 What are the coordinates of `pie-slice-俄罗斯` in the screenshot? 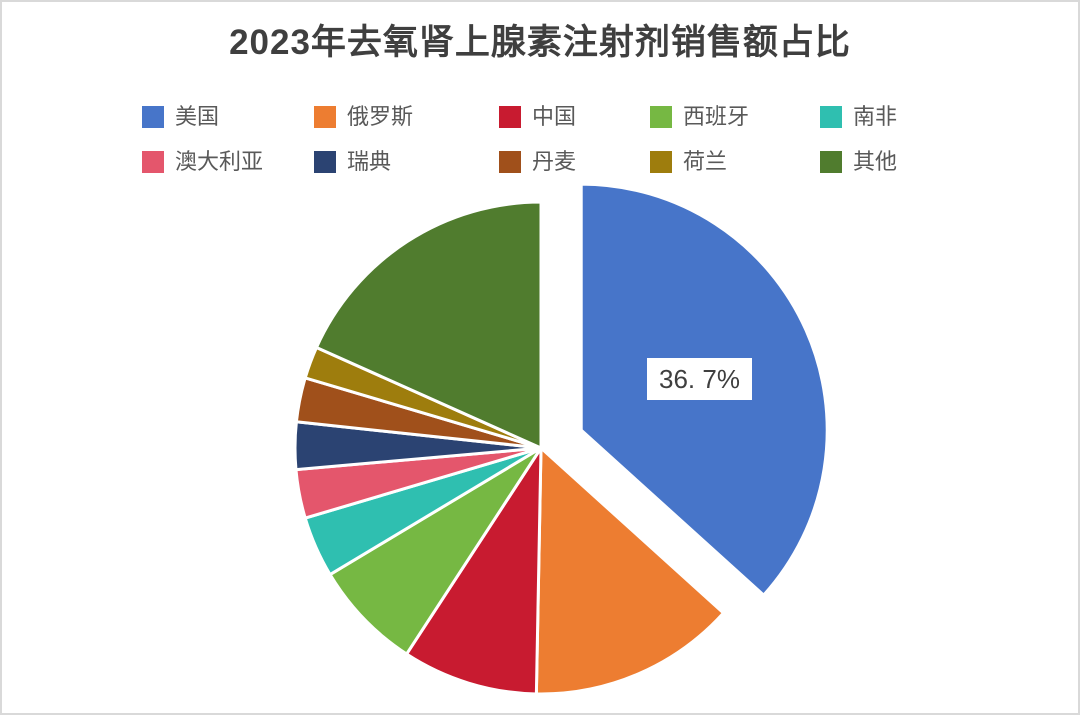 It's located at (630, 570).